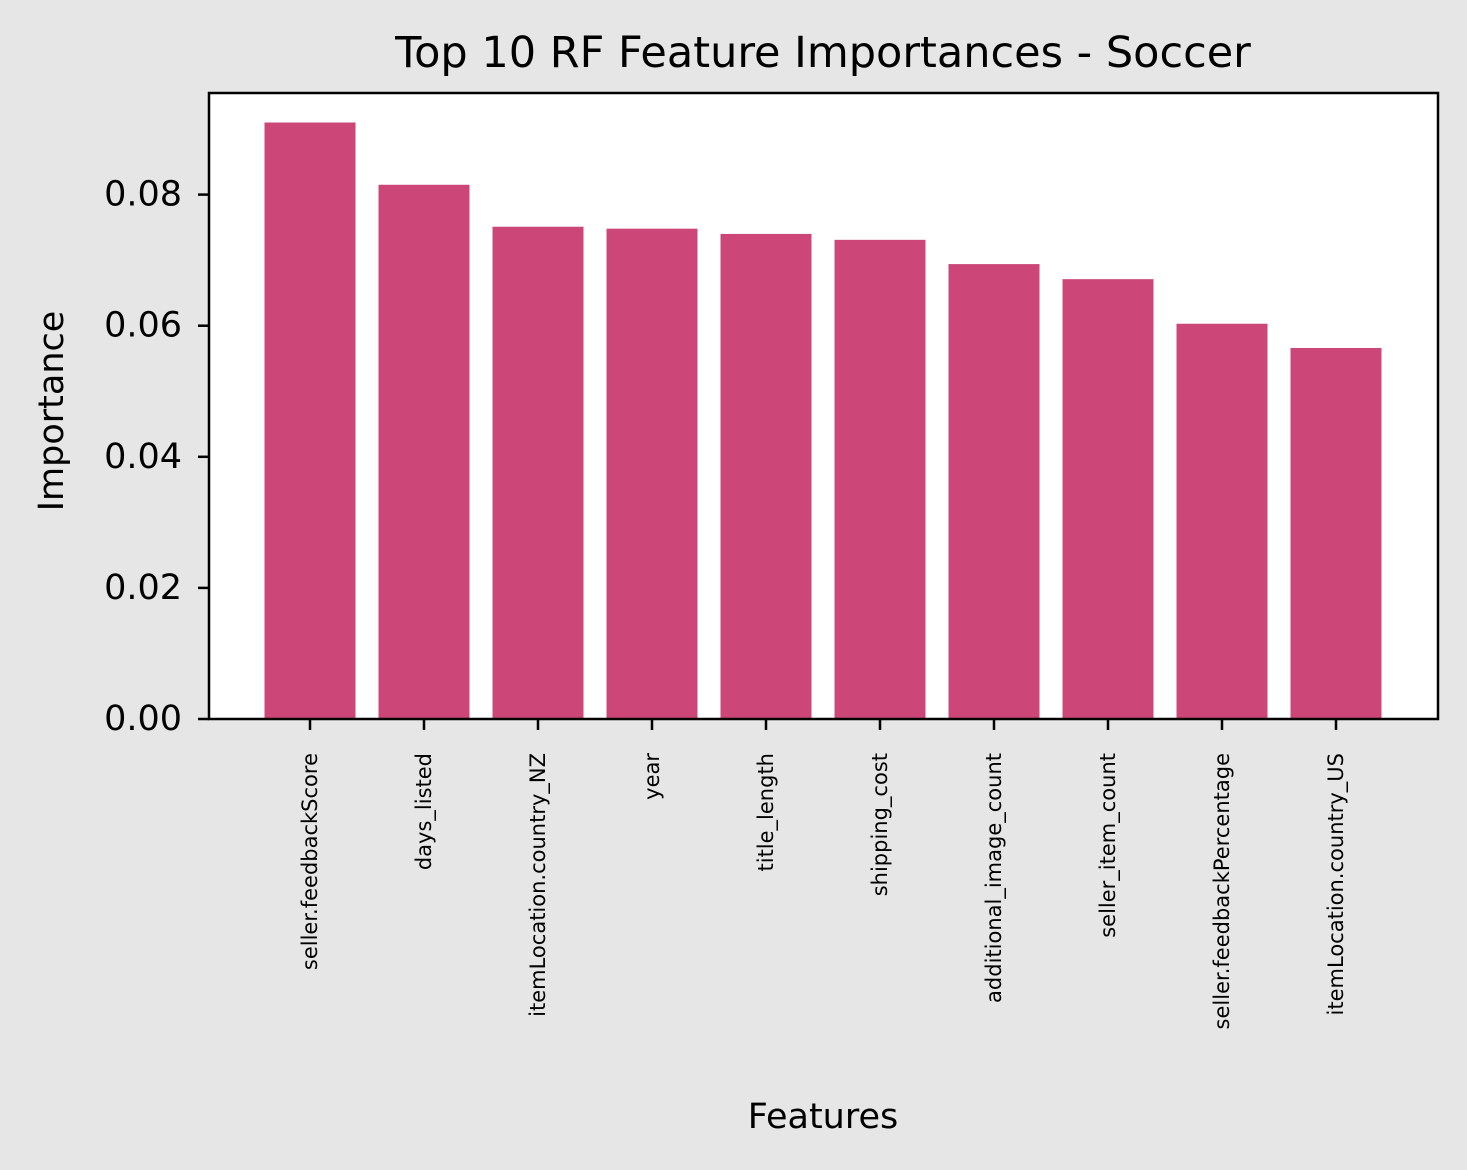 This screenshot has width=1467, height=1170. I want to click on y-tick-label: 0.04, so click(143, 457).